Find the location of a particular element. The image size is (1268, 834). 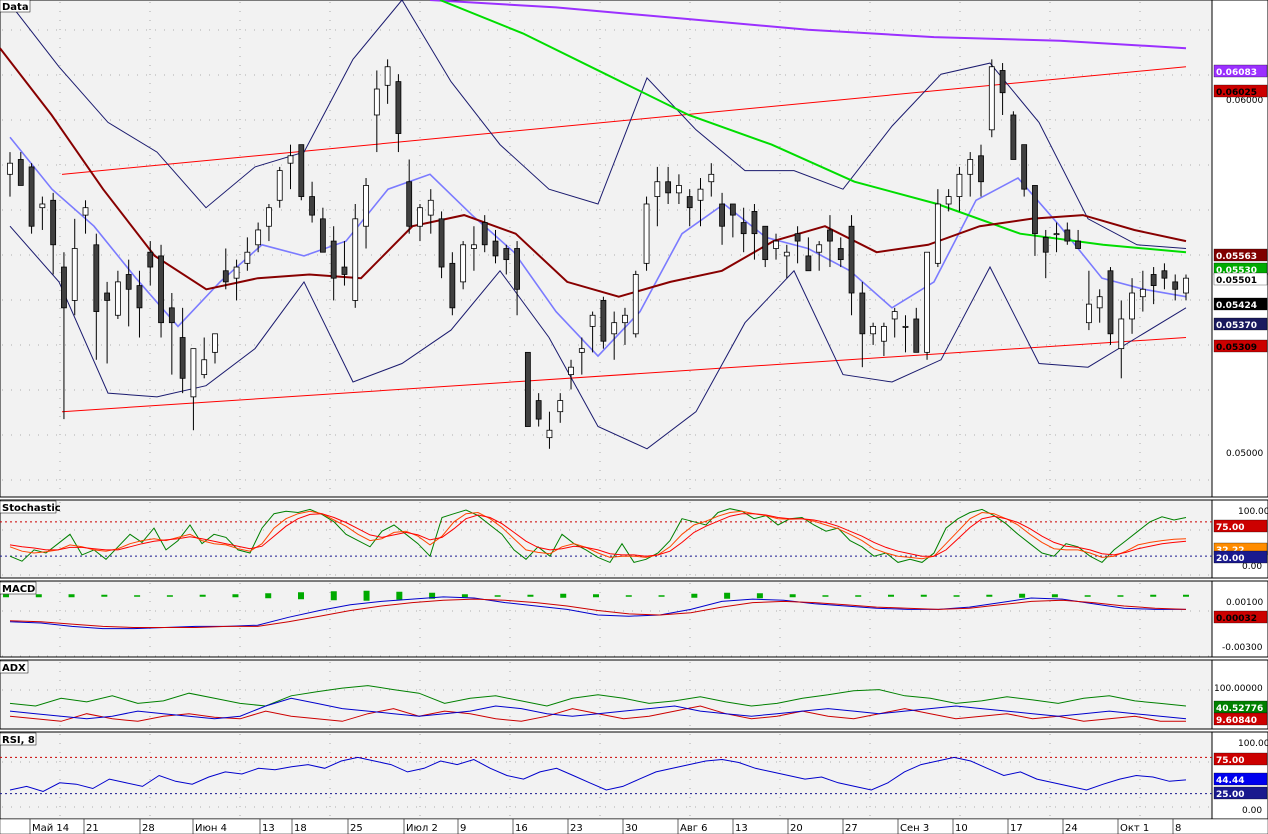

time-axis-label: 20 is located at coordinates (796, 828).